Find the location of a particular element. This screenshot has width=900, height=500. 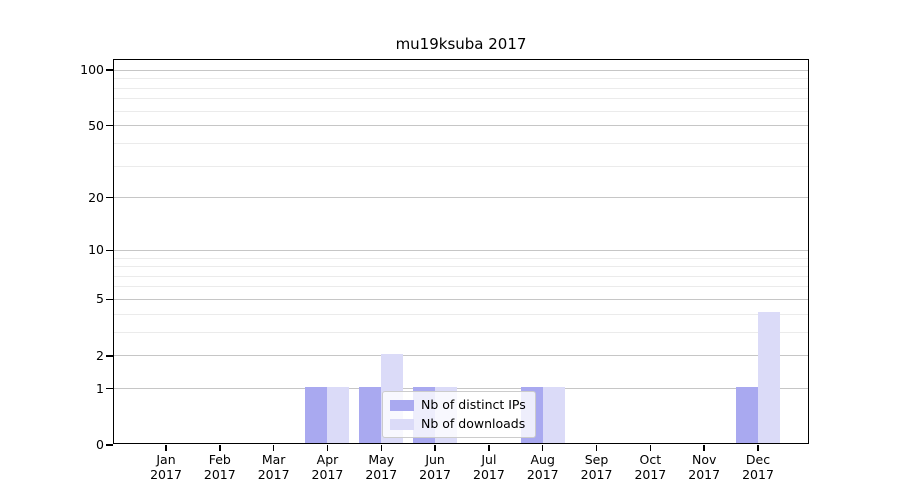

y-tick-label: 50 is located at coordinates (96, 125).